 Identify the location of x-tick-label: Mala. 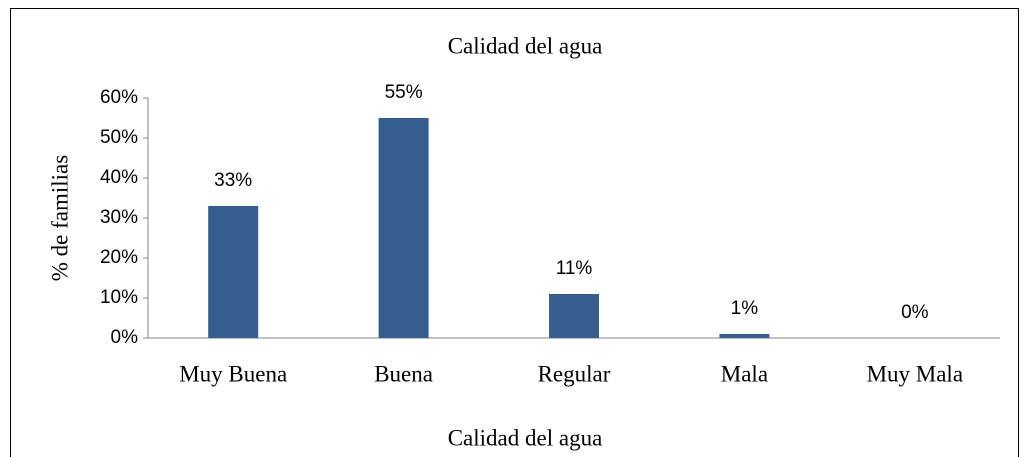
(744, 373).